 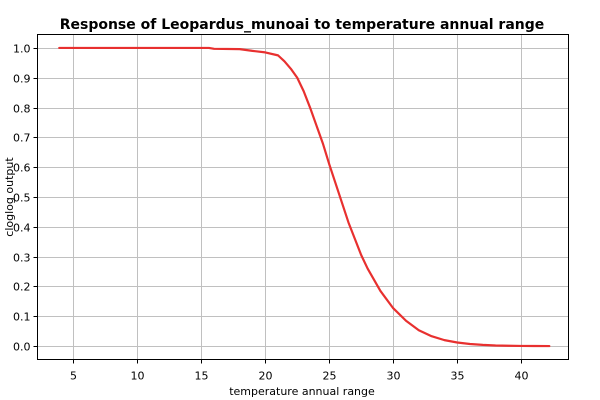 What do you see at coordinates (22, 138) in the screenshot?
I see `y-tick-label: 0.7` at bounding box center [22, 138].